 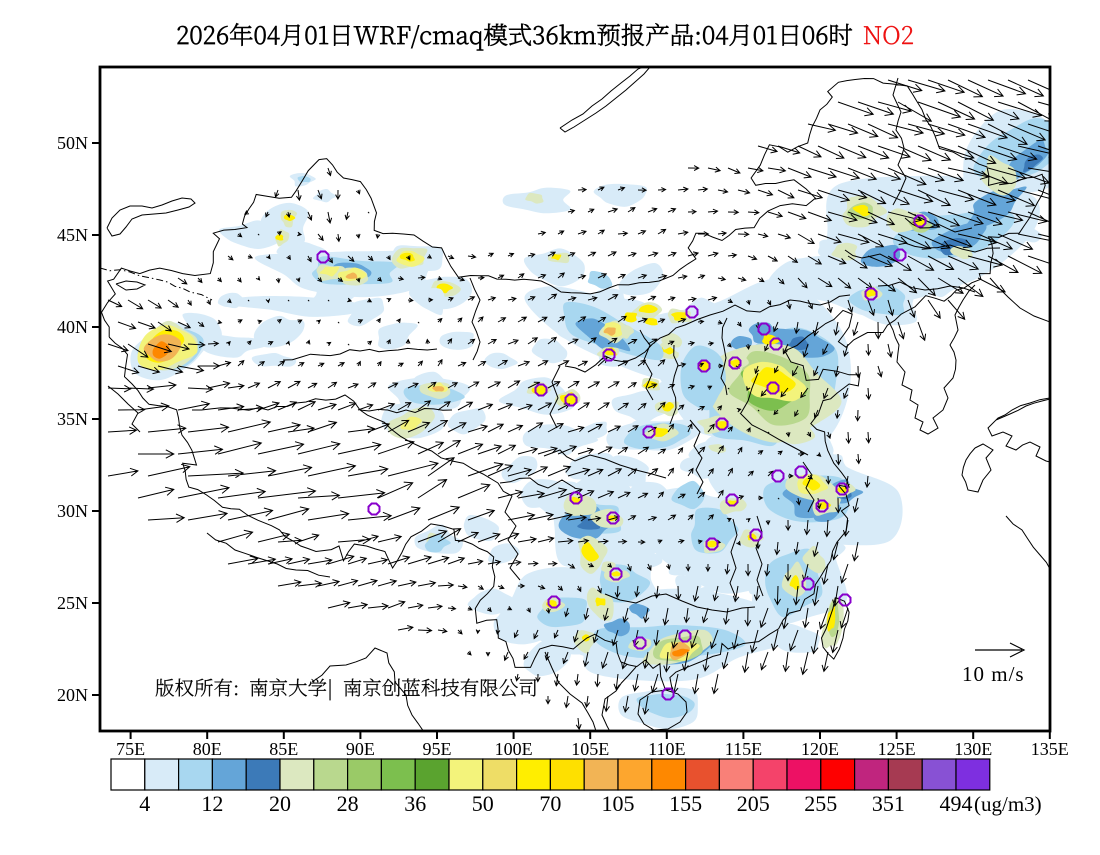 What do you see at coordinates (956, 803) in the screenshot?
I see `svg-text: 494` at bounding box center [956, 803].